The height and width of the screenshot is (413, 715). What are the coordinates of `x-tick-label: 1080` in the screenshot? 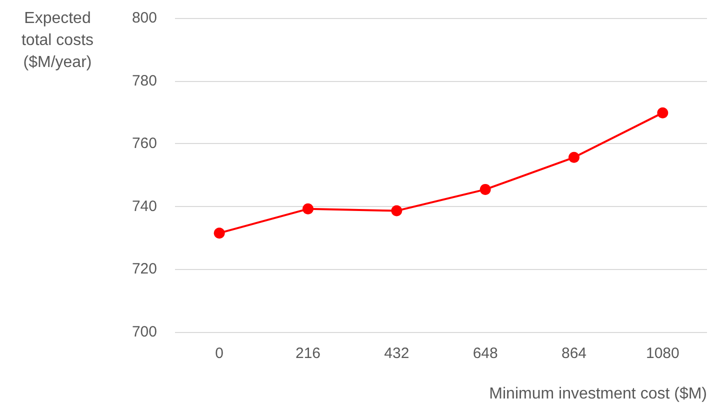 It's located at (663, 353).